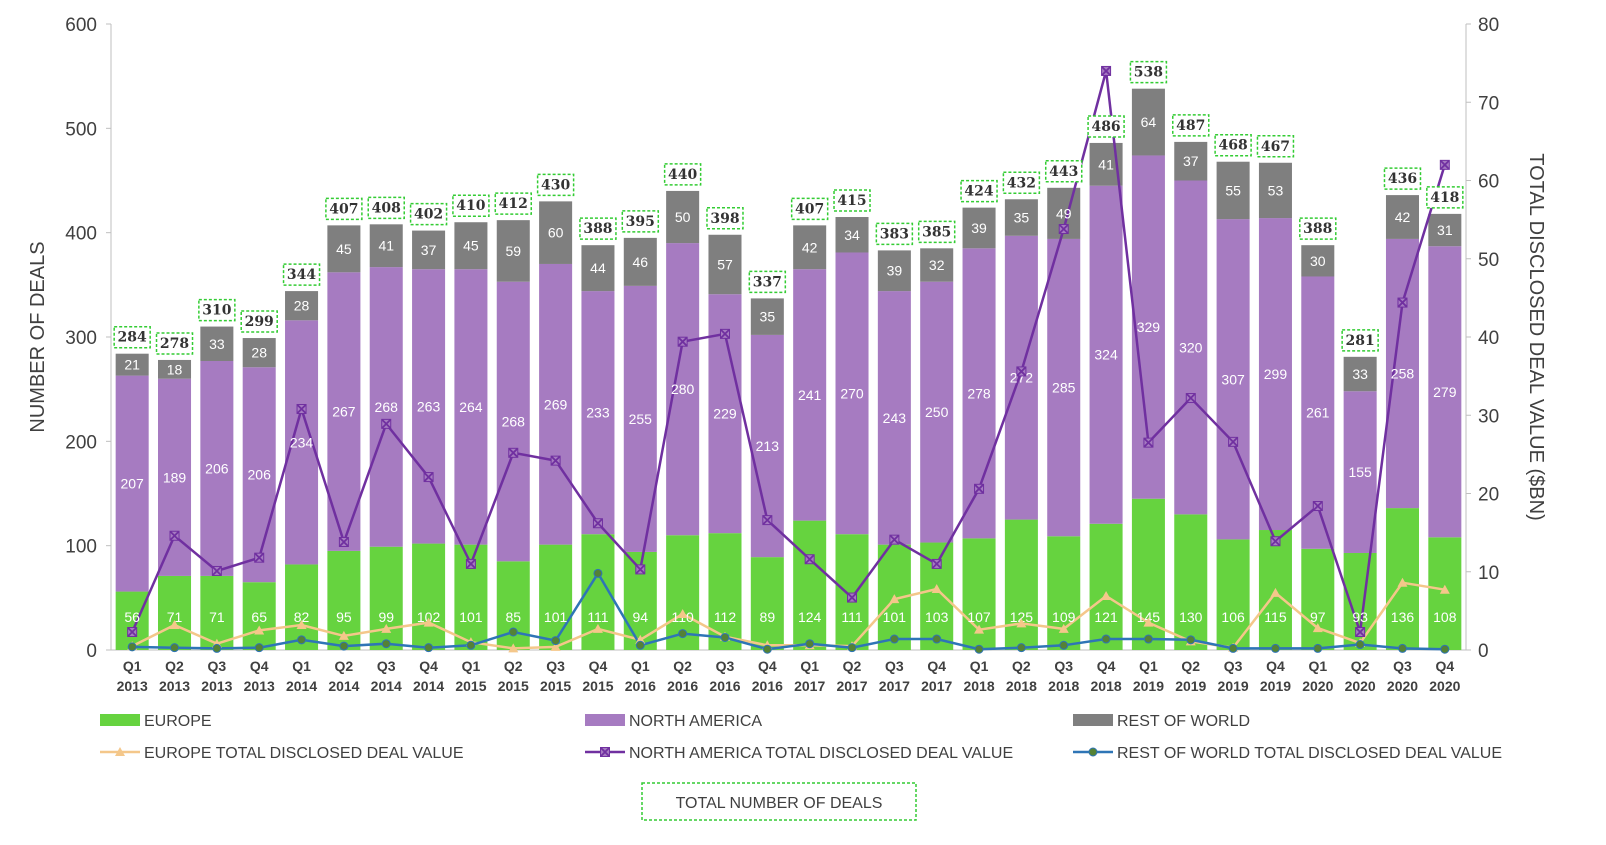 Image resolution: width=1606 pixels, height=845 pixels. What do you see at coordinates (471, 407) in the screenshot?
I see `bar-value-label: 264` at bounding box center [471, 407].